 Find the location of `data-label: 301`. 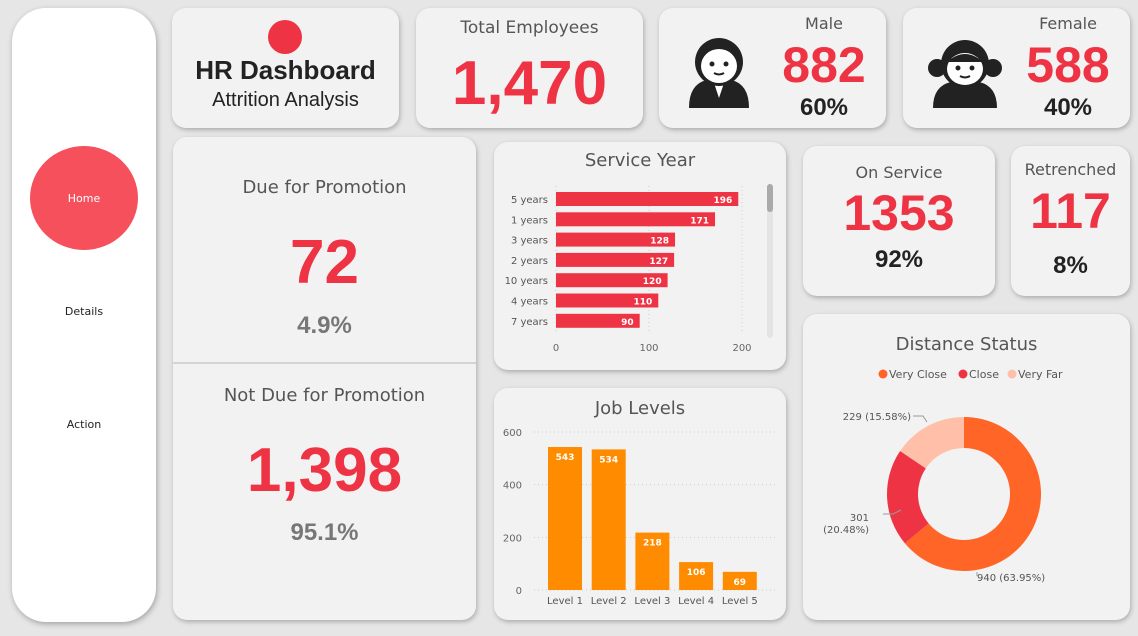

data-label: 301 is located at coordinates (859, 518).